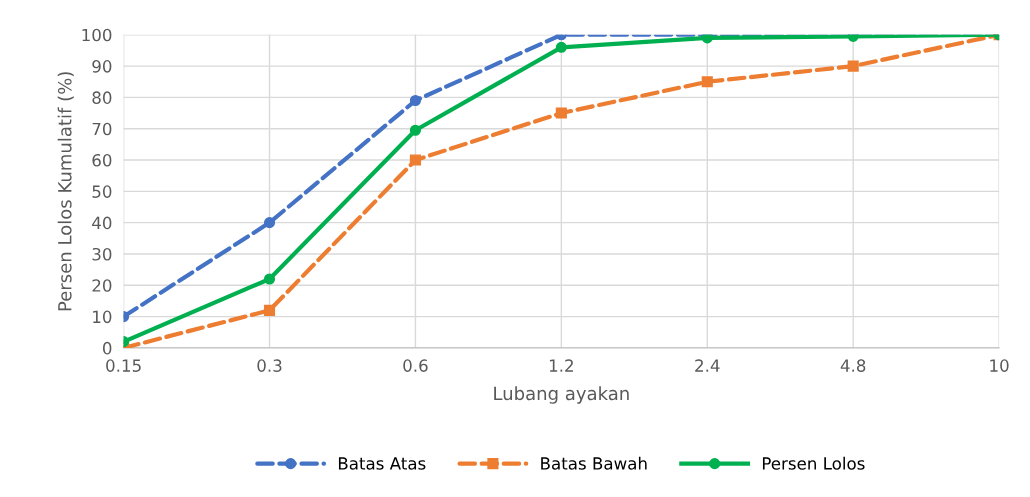  I want to click on x-tick-label: 10, so click(999, 365).